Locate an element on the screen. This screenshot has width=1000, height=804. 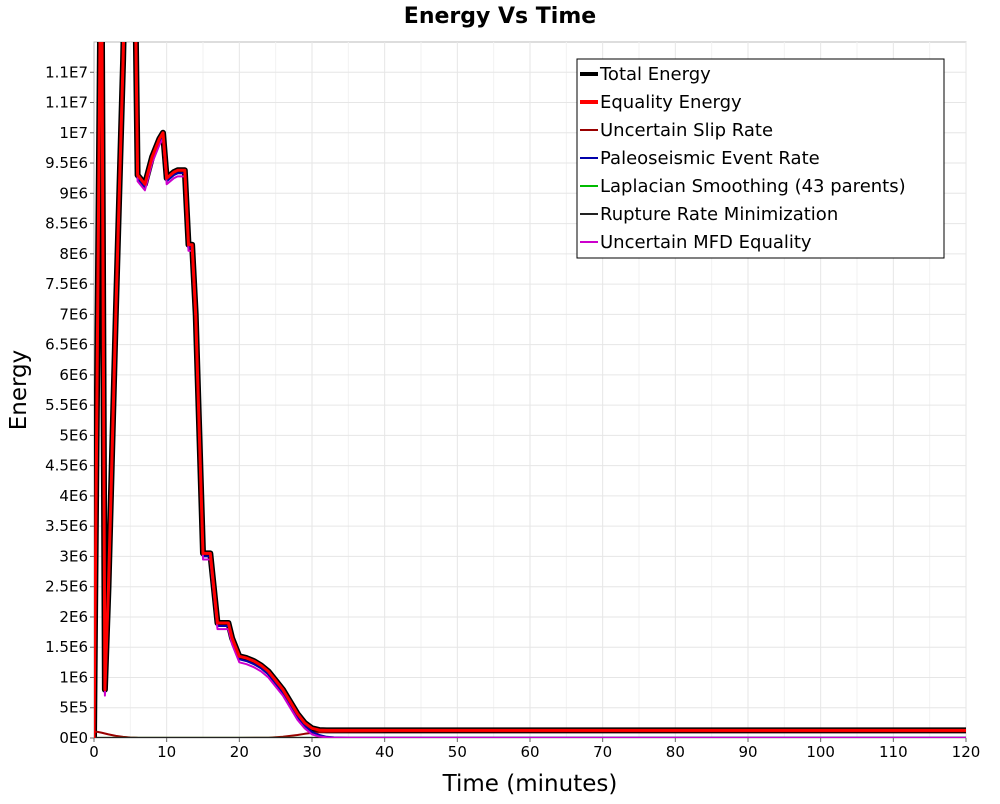
x-tick-label: 100 is located at coordinates (820, 752).